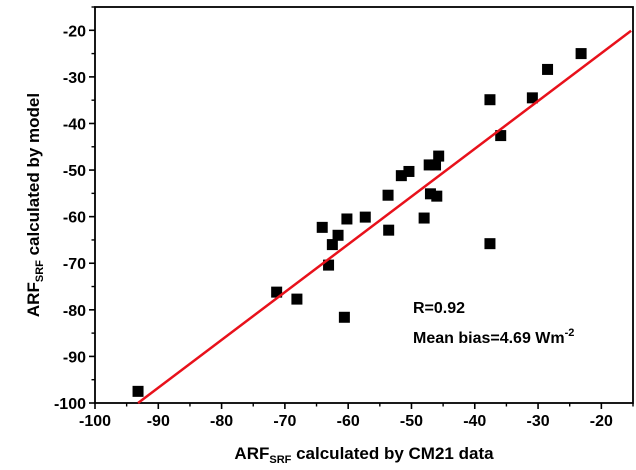 Image resolution: width=636 pixels, height=470 pixels. Describe the element at coordinates (74, 171) in the screenshot. I see `y-tick-label: -50` at that location.